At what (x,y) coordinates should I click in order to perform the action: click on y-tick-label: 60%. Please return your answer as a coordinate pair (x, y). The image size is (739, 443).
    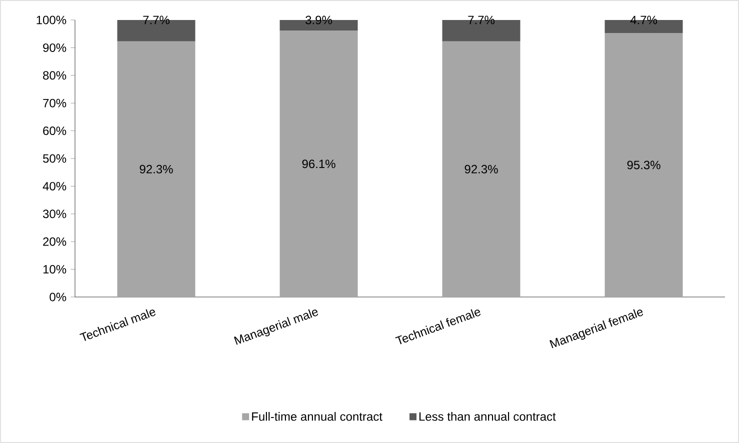
    Looking at the image, I should click on (54, 131).